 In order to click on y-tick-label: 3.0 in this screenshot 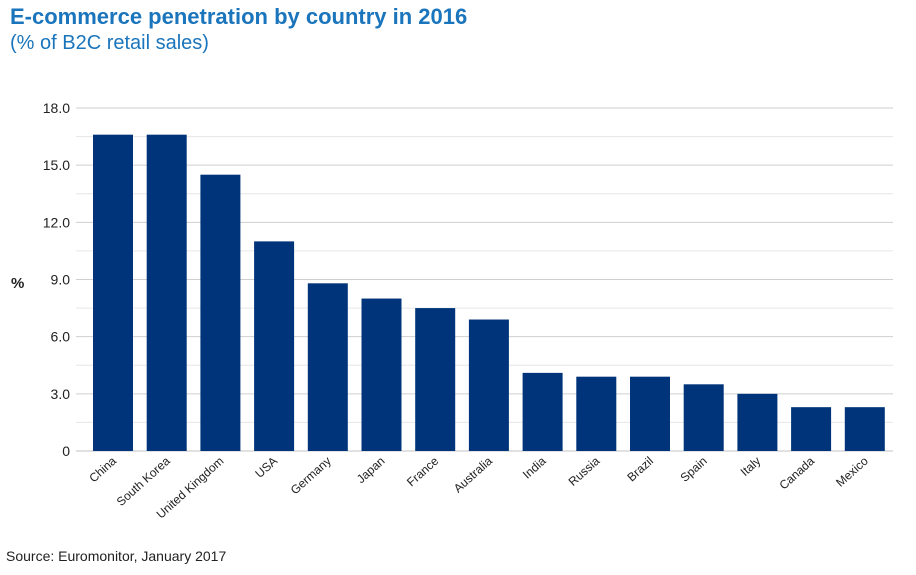, I will do `click(61, 394)`.